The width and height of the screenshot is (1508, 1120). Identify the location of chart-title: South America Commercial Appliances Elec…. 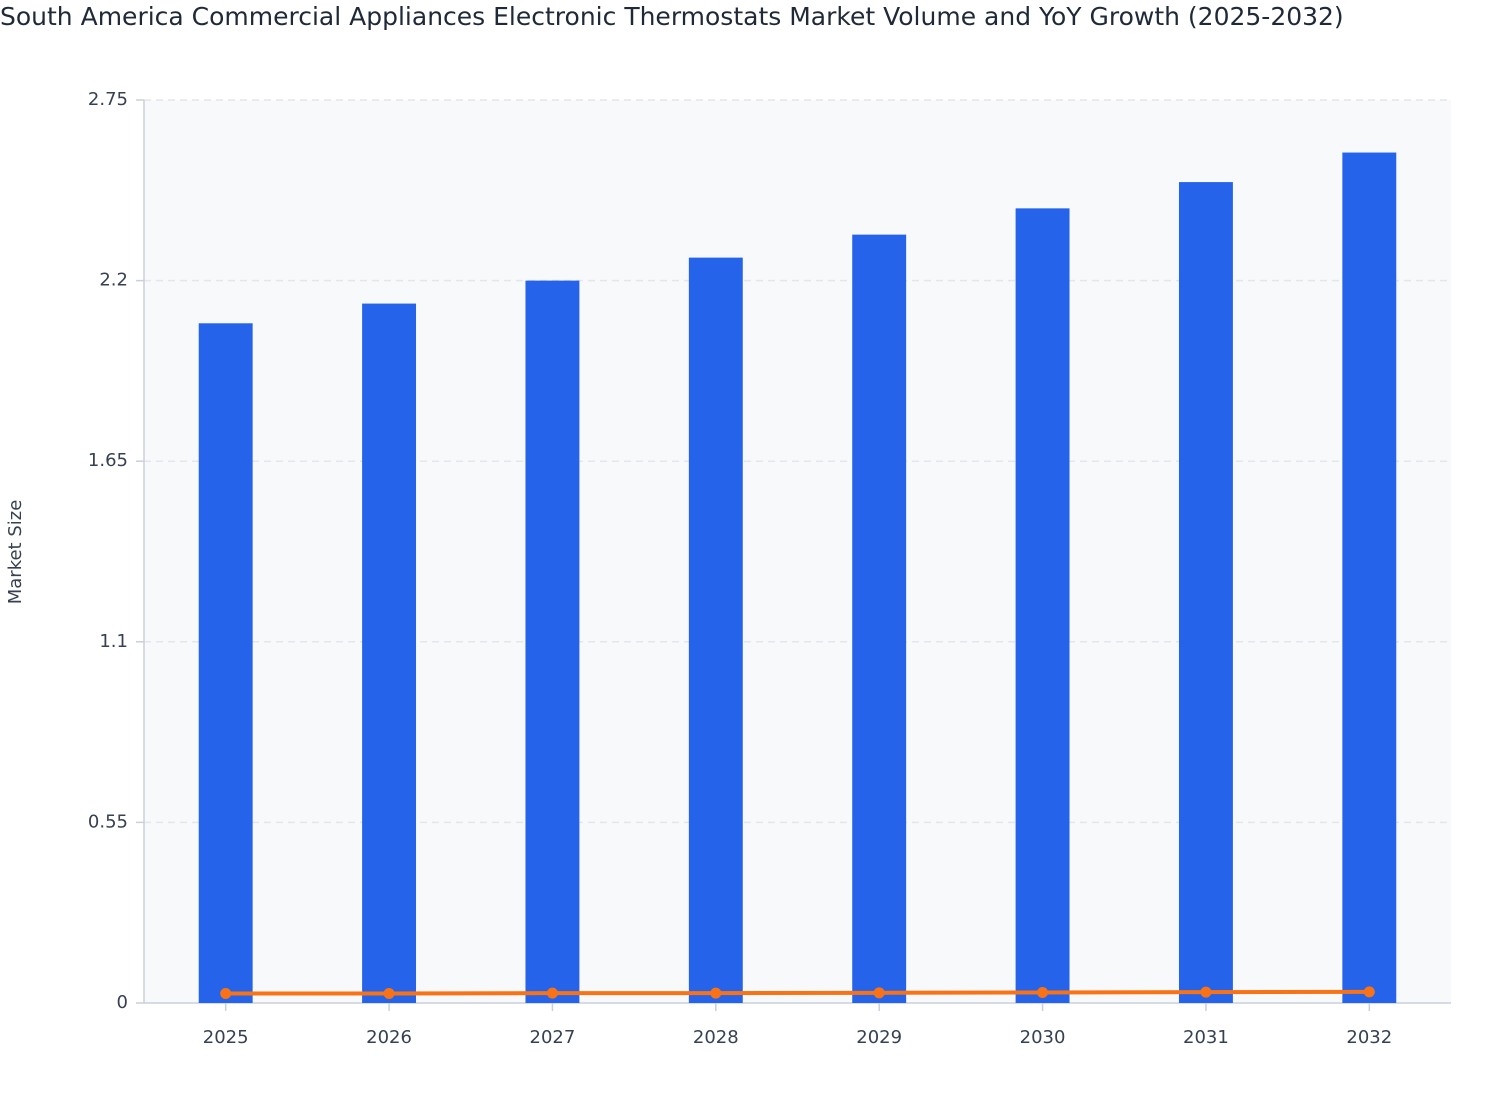
(672, 16).